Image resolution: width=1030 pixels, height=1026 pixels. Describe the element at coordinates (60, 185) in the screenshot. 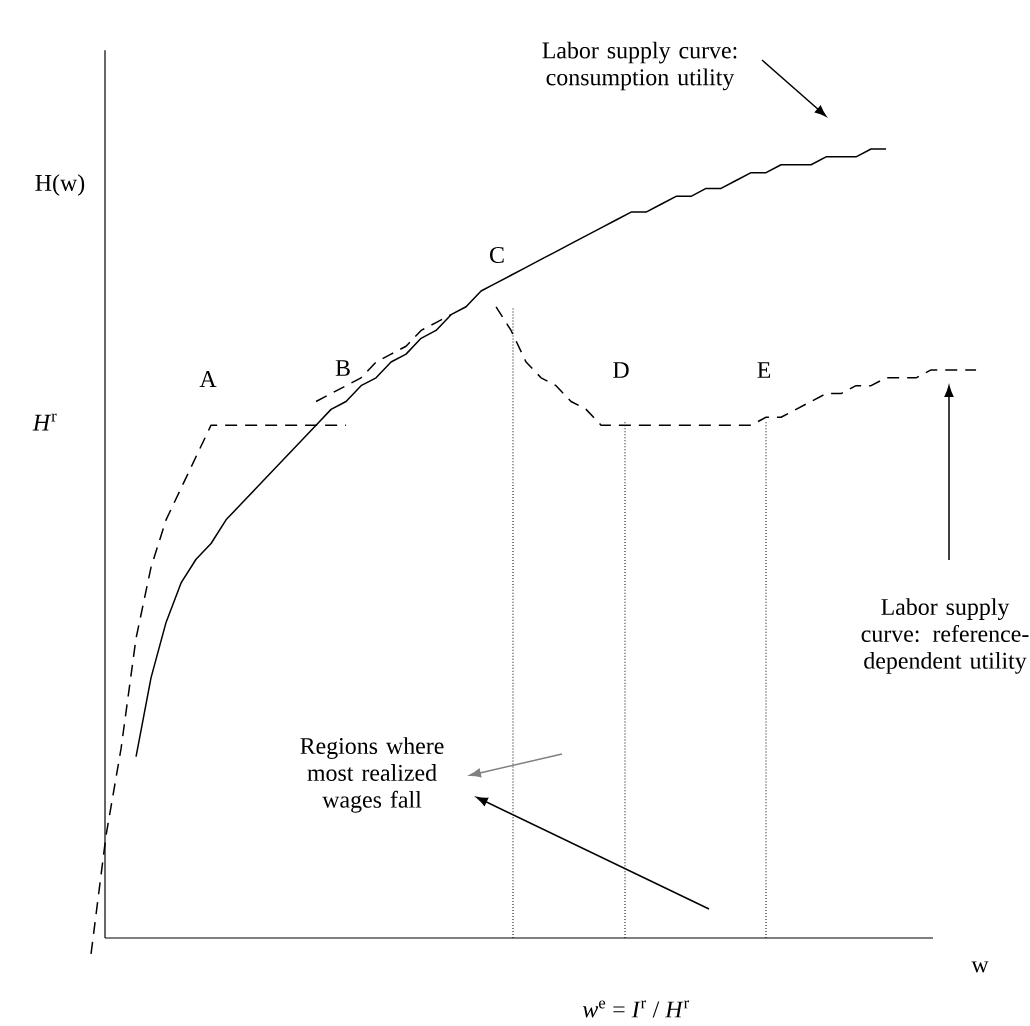

I see `y-axis-title: H(w)` at that location.